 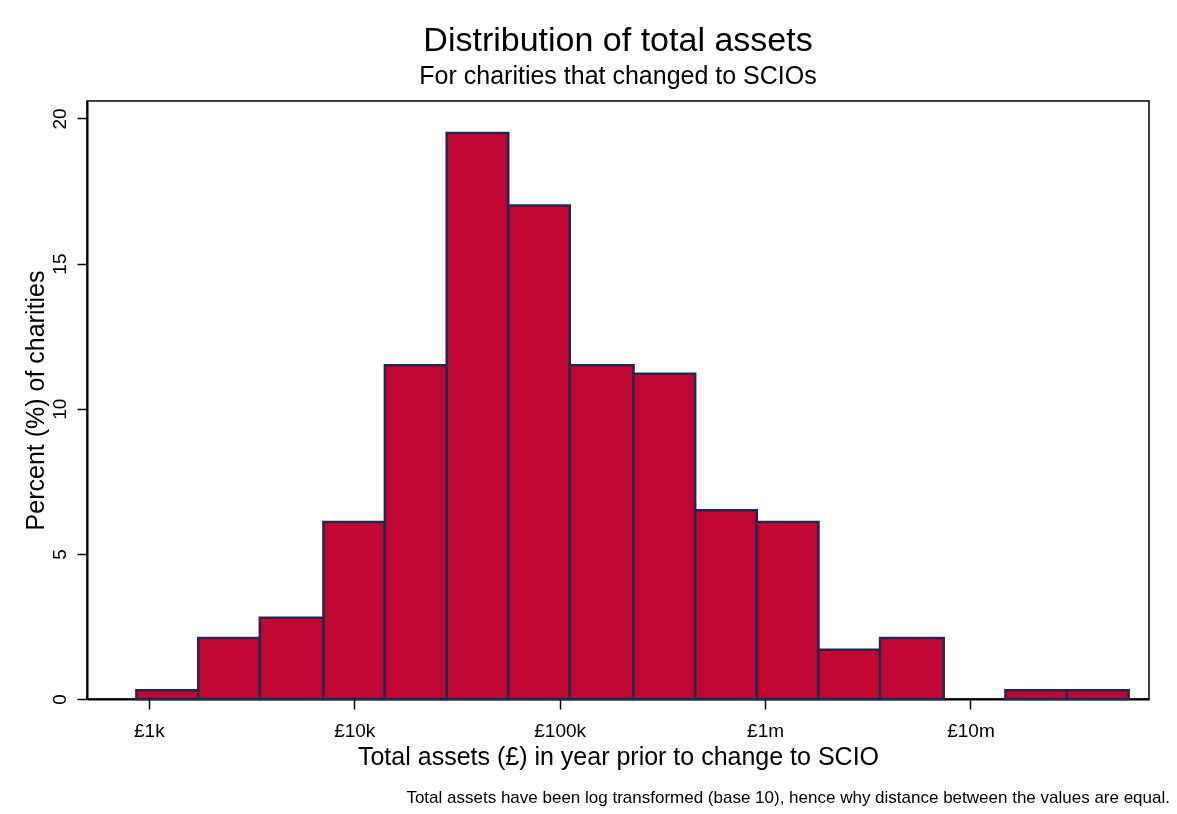 I want to click on y-tick-label: 5, so click(x=59, y=554).